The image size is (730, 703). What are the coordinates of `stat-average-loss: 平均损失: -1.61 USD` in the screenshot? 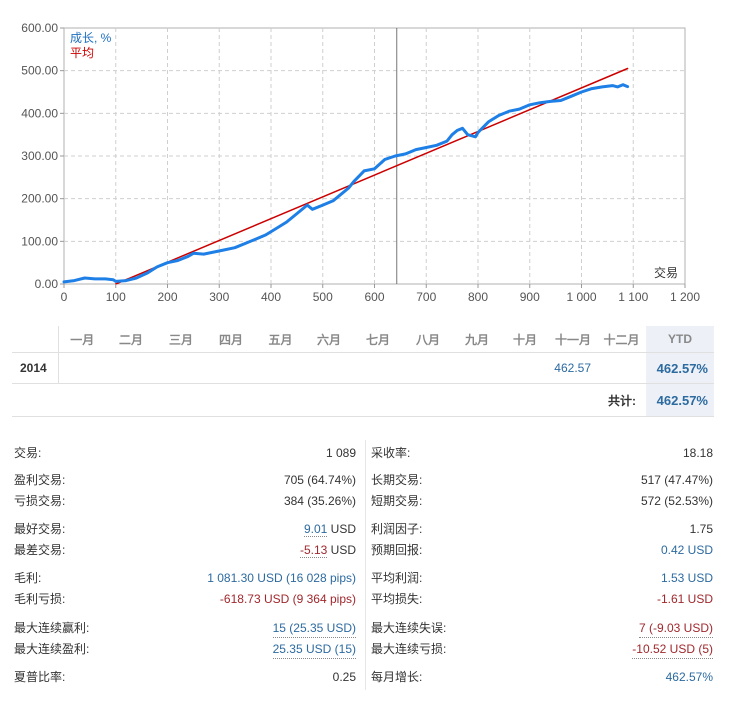 It's located at (543, 599).